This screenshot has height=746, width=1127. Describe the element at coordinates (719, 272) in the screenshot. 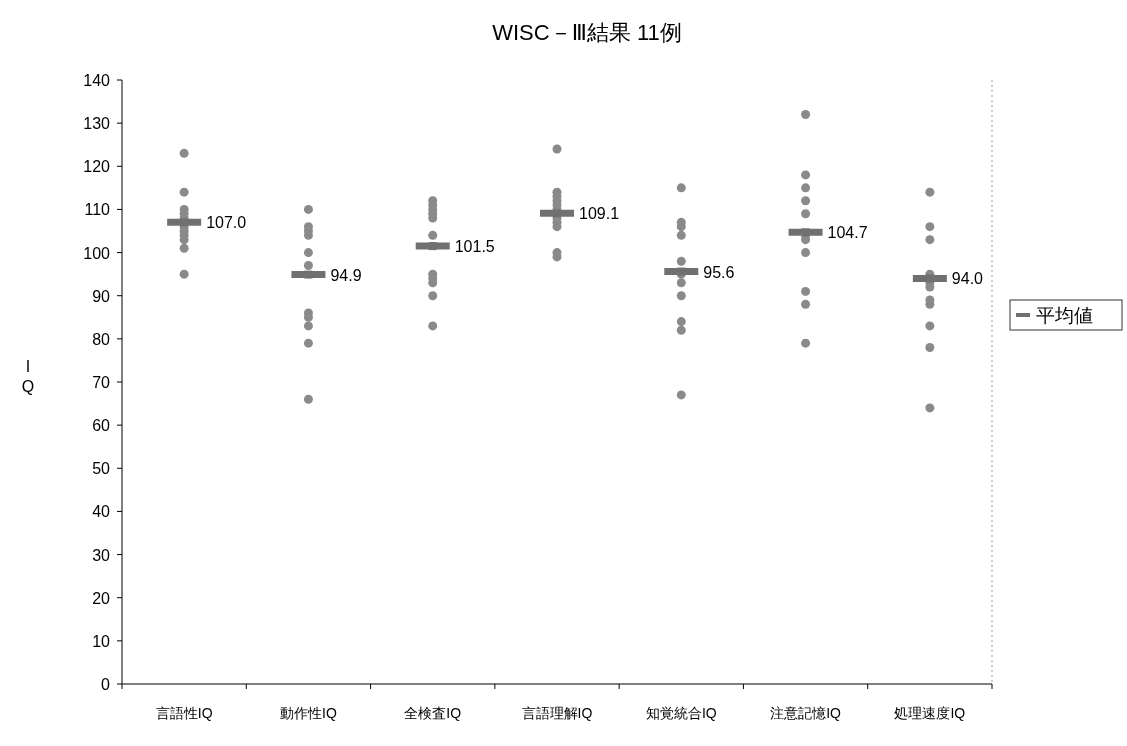

I see `data-label: 95.6` at that location.